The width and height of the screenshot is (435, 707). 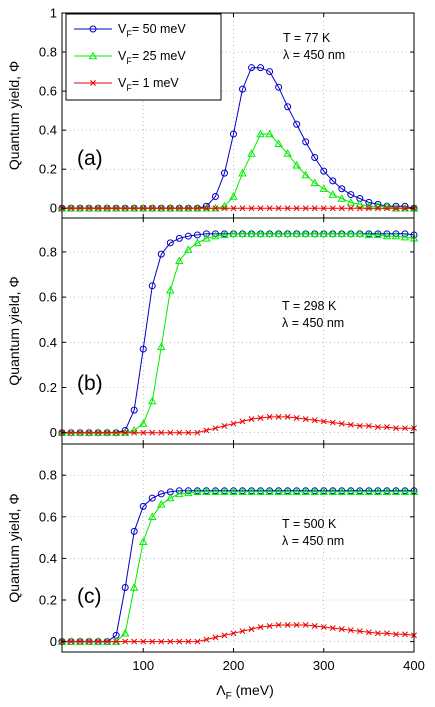 What do you see at coordinates (307, 38) in the screenshot?
I see `condition-text: T = 77 K` at bounding box center [307, 38].